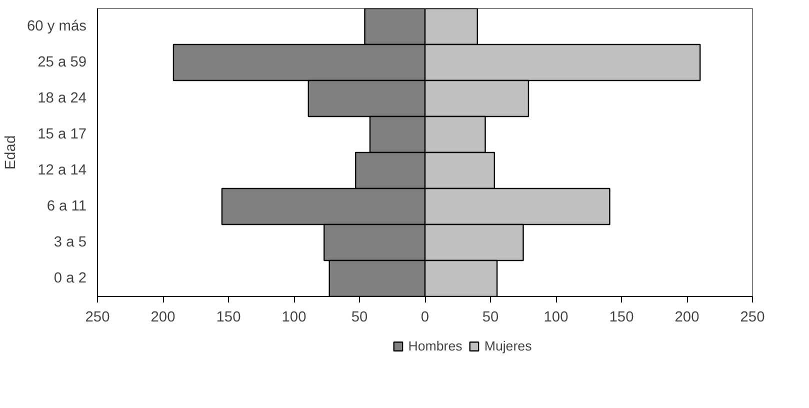 This screenshot has width=809, height=408. What do you see at coordinates (62, 134) in the screenshot?
I see `y-tick-label: 15 a 17` at bounding box center [62, 134].